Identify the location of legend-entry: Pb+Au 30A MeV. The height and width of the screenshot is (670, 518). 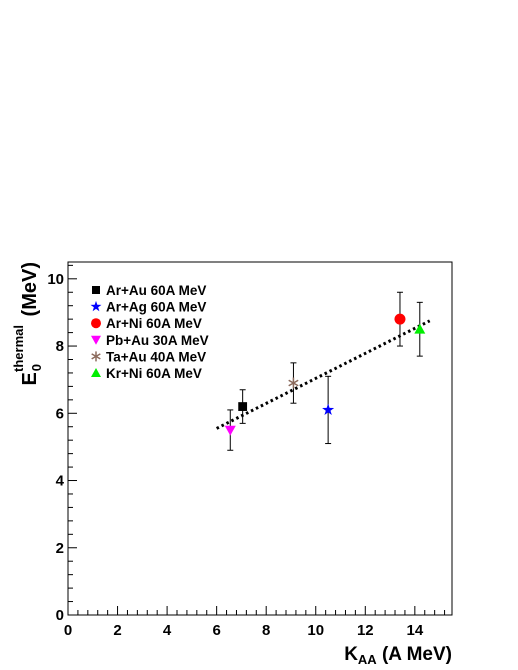
(150, 340).